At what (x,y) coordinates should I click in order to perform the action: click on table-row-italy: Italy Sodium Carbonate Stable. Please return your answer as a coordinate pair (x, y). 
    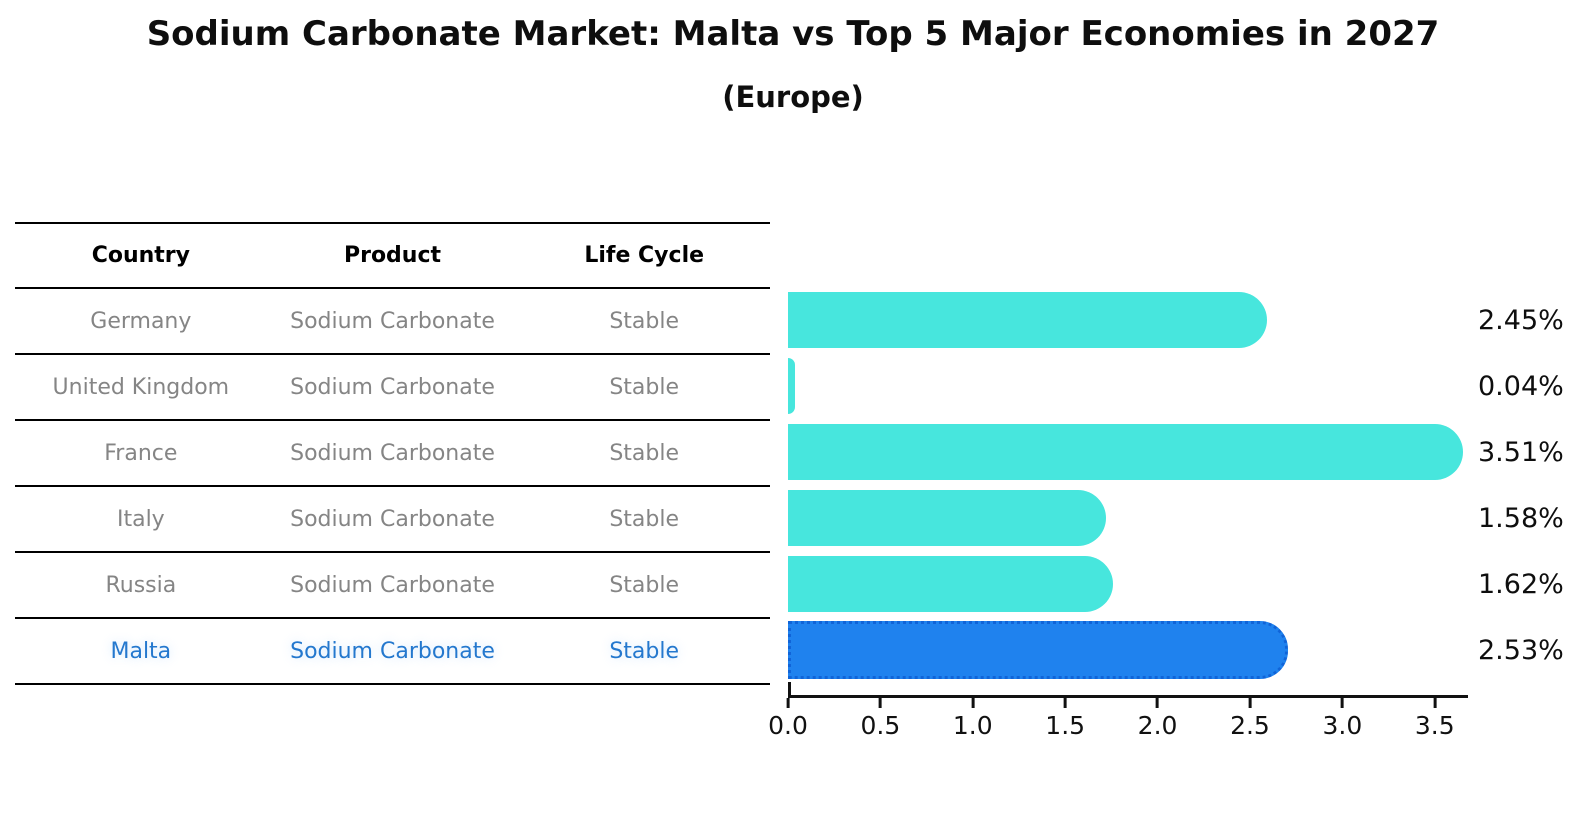
    Looking at the image, I should click on (392, 520).